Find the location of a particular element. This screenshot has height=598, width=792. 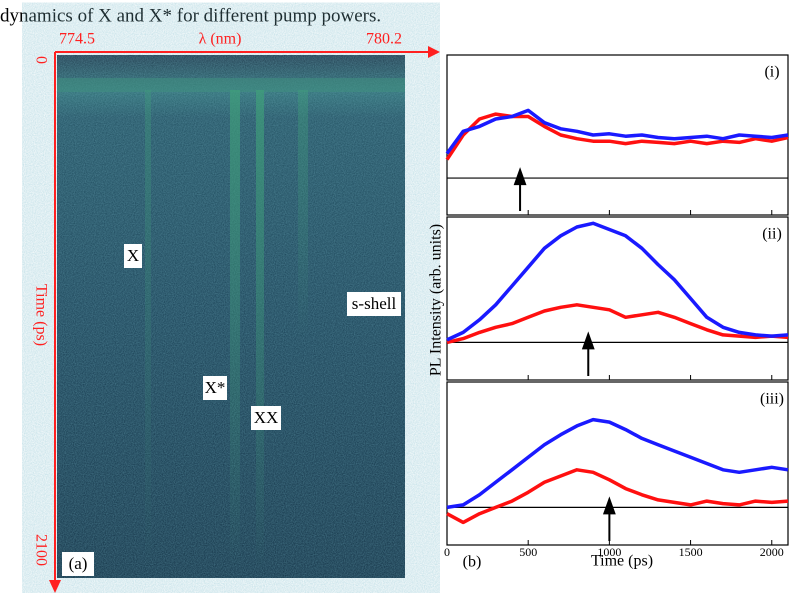

x-tick-label: 1500 is located at coordinates (691, 552).